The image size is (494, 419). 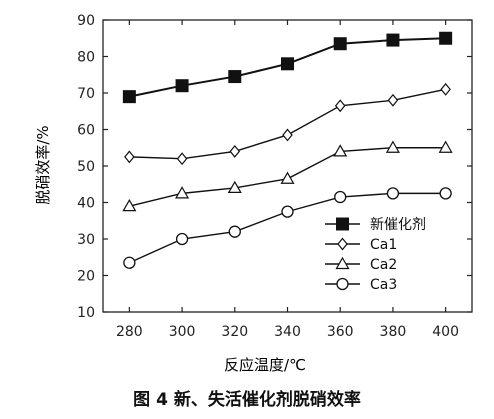 I want to click on x-tick-label: 300, so click(x=182, y=332).